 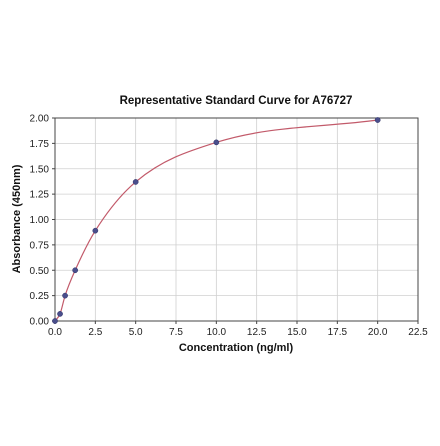 What do you see at coordinates (40, 245) in the screenshot?
I see `y-tick-label: 0.75` at bounding box center [40, 245].